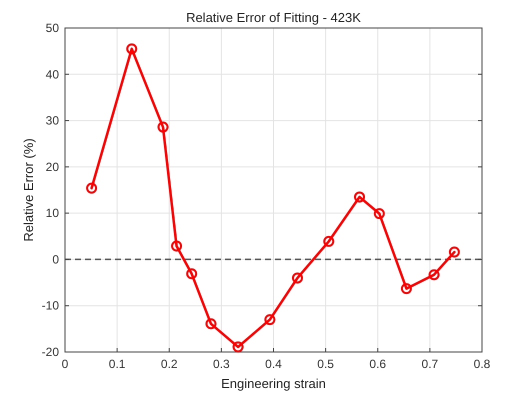 The image size is (519, 396). What do you see at coordinates (53, 167) in the screenshot?
I see `y-tick-label: 20` at bounding box center [53, 167].